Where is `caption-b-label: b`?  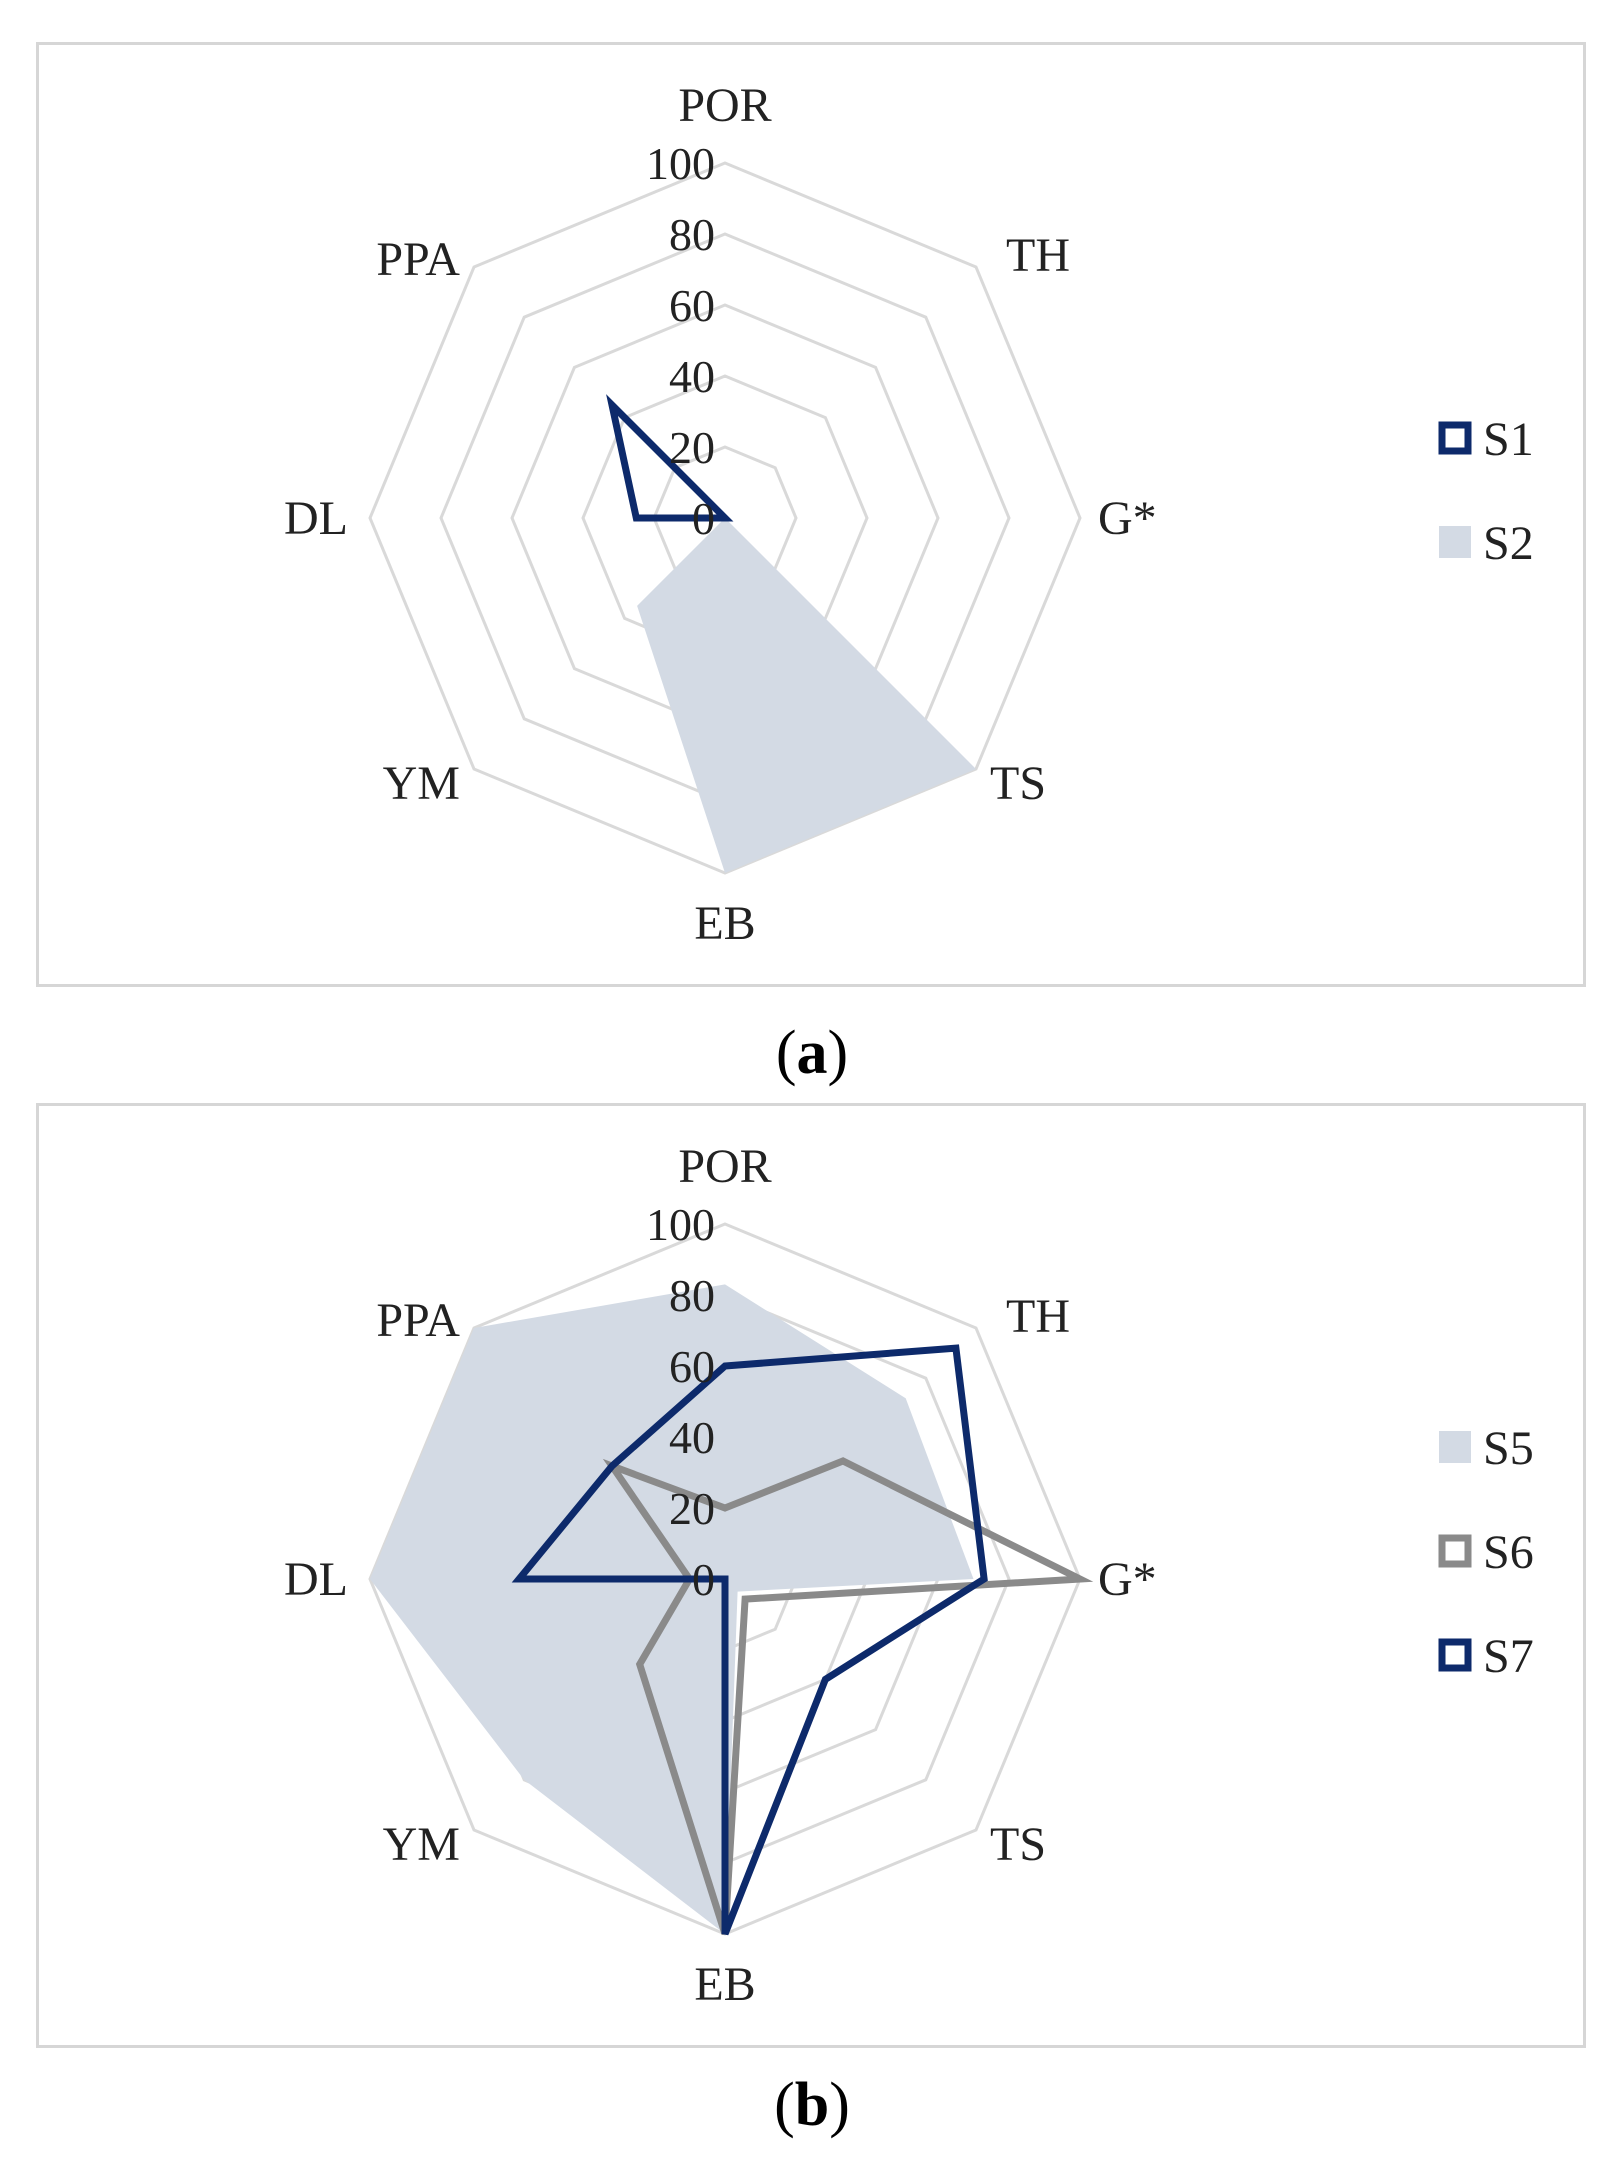 caption-b-label: b is located at coordinates (812, 2105).